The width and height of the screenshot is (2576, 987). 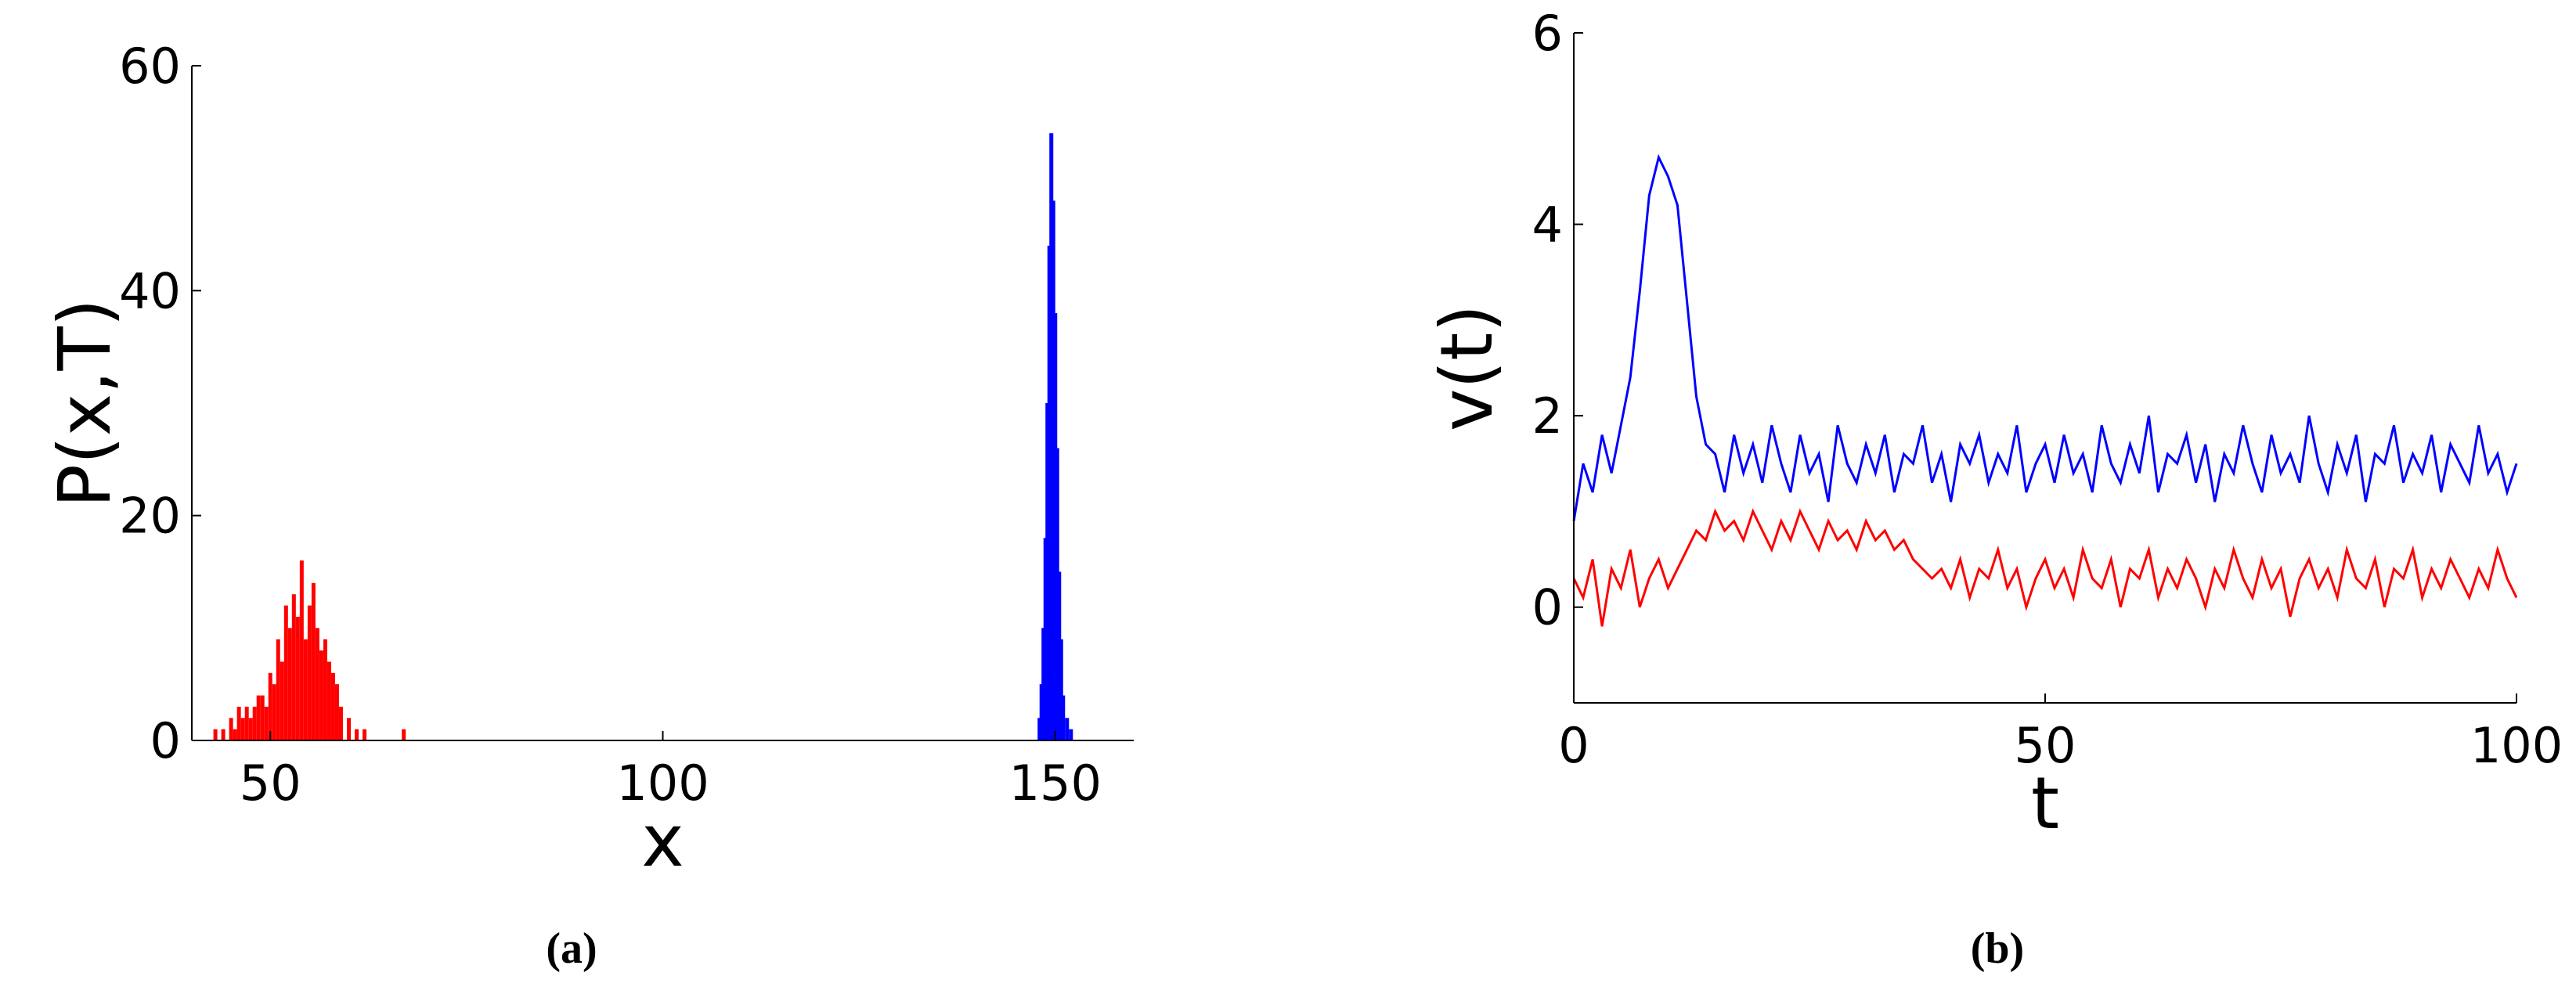 What do you see at coordinates (1055, 783) in the screenshot?
I see `x-tick-label: 150` at bounding box center [1055, 783].